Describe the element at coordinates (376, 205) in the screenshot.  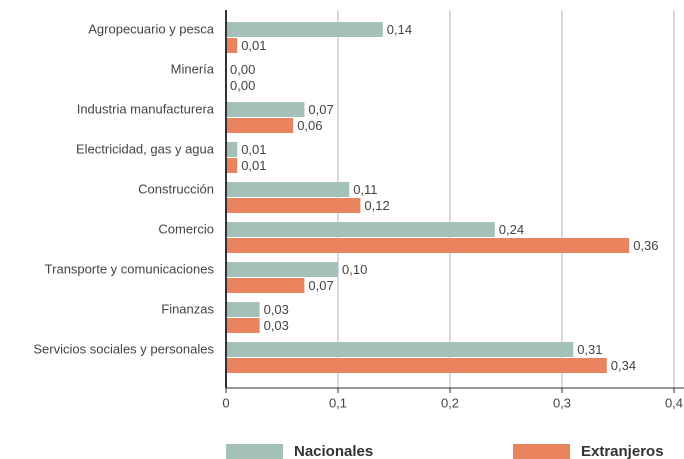
I see `value-label: 0,12` at that location.